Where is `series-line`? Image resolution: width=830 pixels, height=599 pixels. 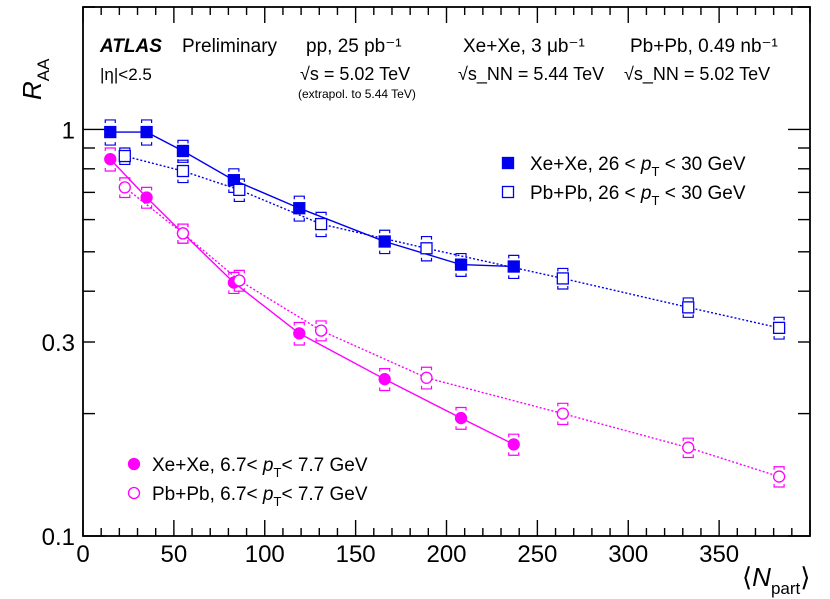
series-line is located at coordinates (312, 199).